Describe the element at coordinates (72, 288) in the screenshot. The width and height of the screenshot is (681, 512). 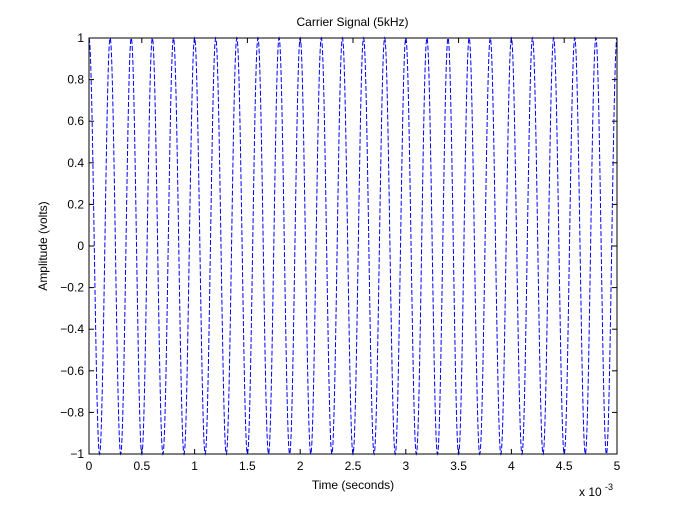
I see `y-tick-label: −0.2` at that location.